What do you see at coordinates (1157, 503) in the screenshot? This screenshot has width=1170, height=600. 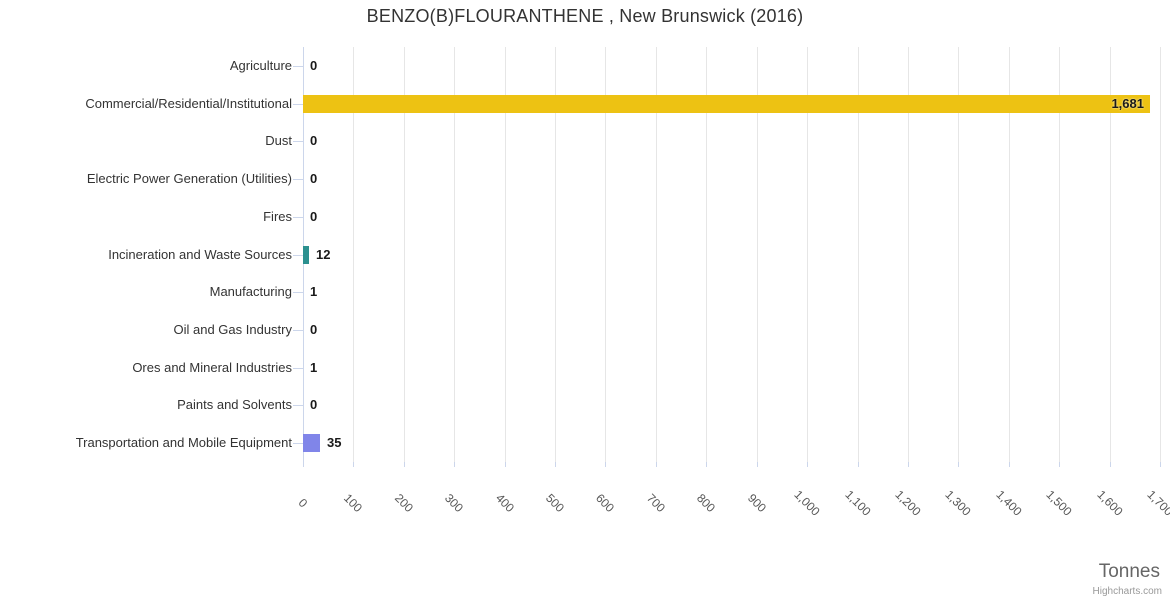 I see `x-tick-label: 1,700` at bounding box center [1157, 503].